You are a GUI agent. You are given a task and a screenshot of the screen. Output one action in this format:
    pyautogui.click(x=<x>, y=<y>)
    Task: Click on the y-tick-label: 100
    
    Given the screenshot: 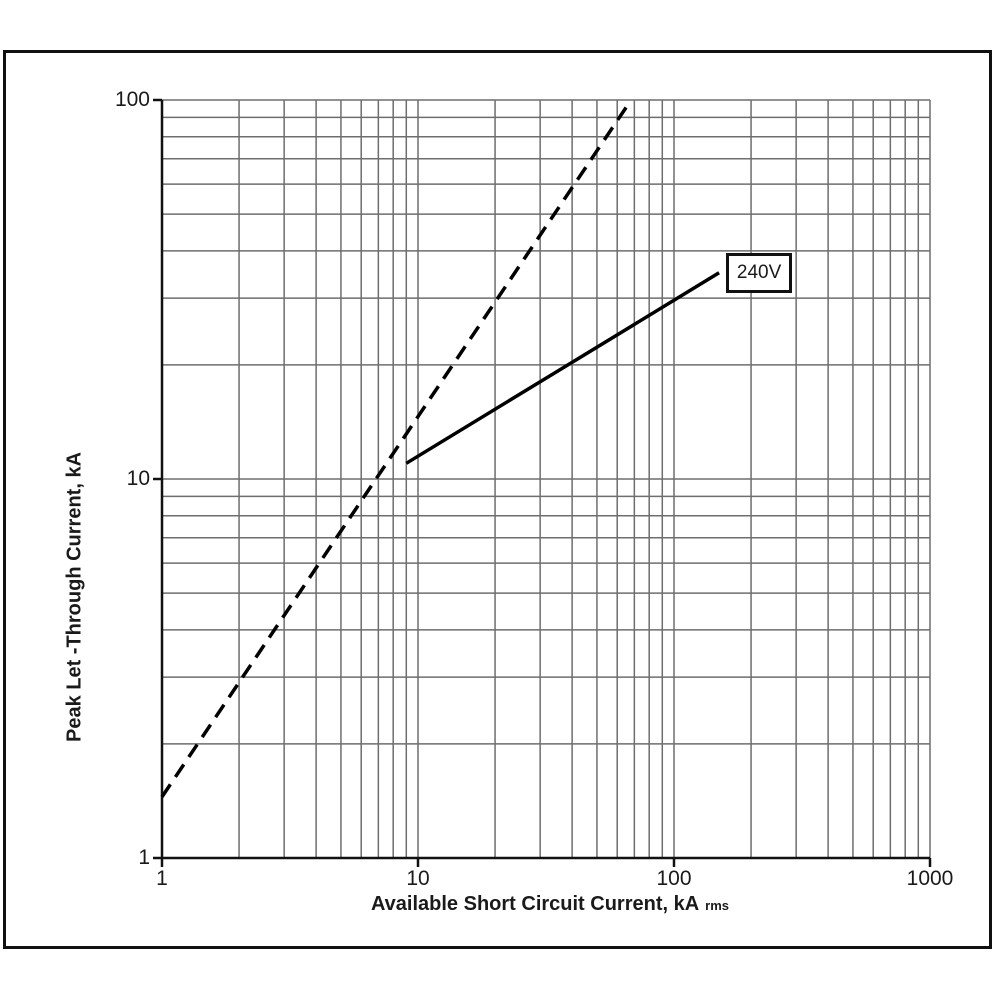 What is the action you would take?
    pyautogui.click(x=132, y=99)
    